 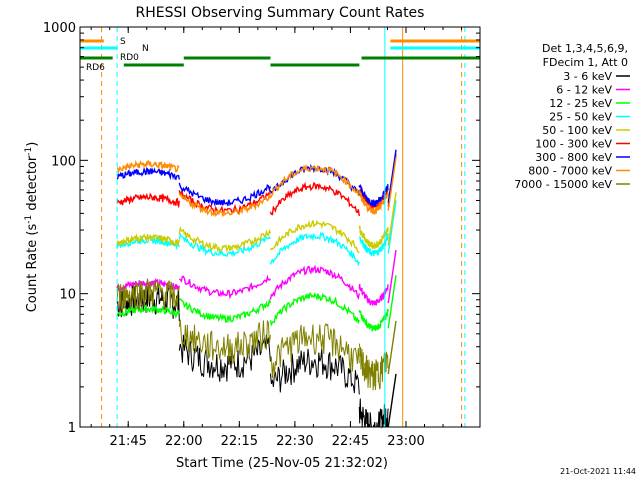 I want to click on legend-label: 300 - 800 keV, so click(x=573, y=157).